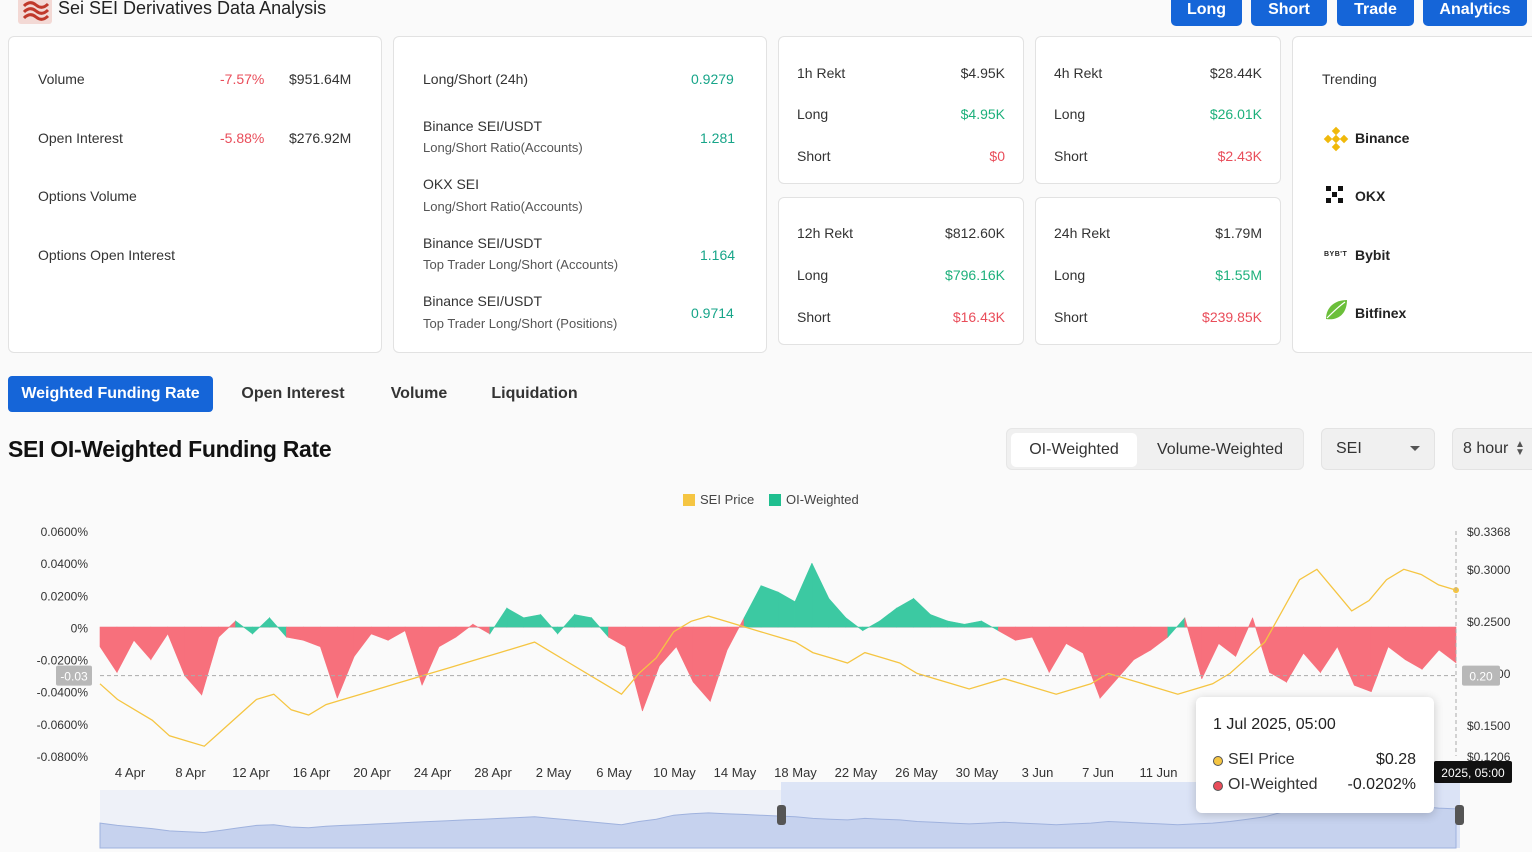 The width and height of the screenshot is (1532, 852). What do you see at coordinates (1335, 197) in the screenshot?
I see `okx-icon` at bounding box center [1335, 197].